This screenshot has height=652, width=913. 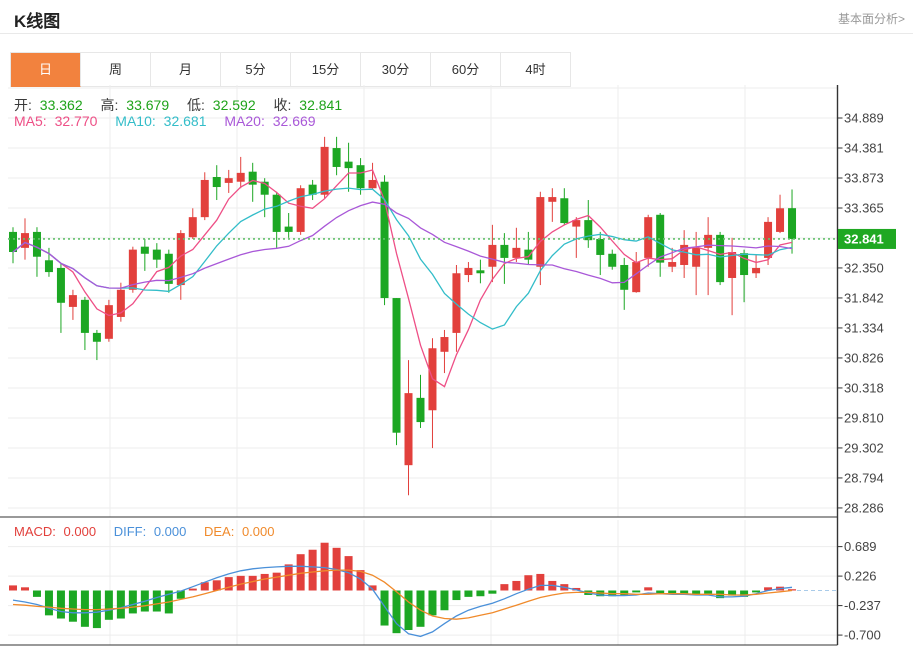 What do you see at coordinates (466, 70) in the screenshot?
I see `tab-period-60分: 60分` at bounding box center [466, 70].